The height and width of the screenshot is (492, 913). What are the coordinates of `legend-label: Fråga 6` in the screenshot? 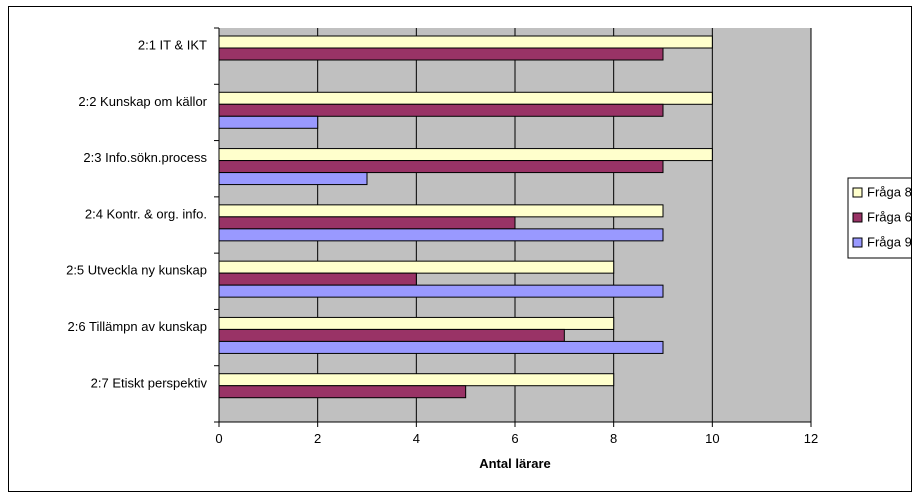 It's located at (889, 216).